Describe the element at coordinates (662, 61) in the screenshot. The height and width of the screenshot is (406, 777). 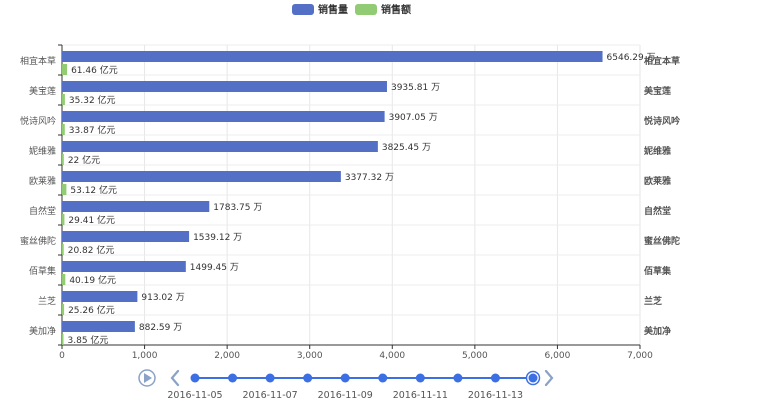
I see `y-tick-label-right: 相宜本草` at that location.